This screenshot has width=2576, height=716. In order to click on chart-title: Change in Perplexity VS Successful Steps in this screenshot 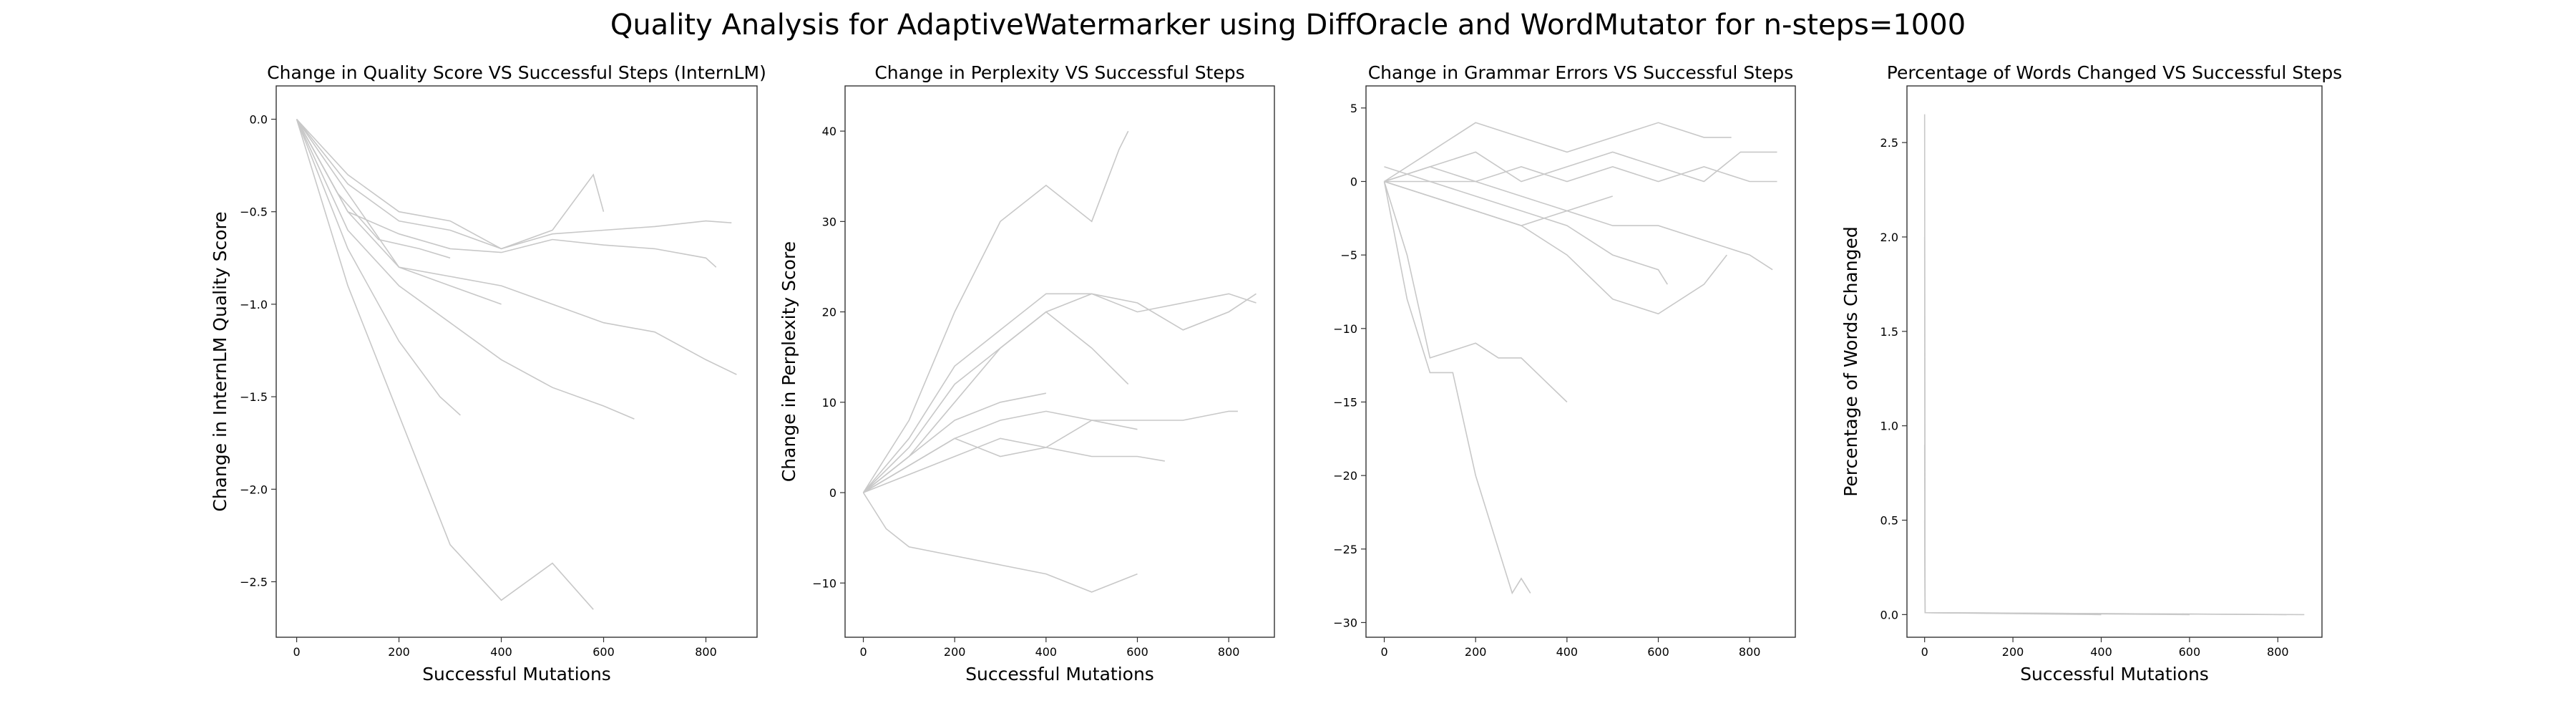, I will do `click(1059, 72)`.